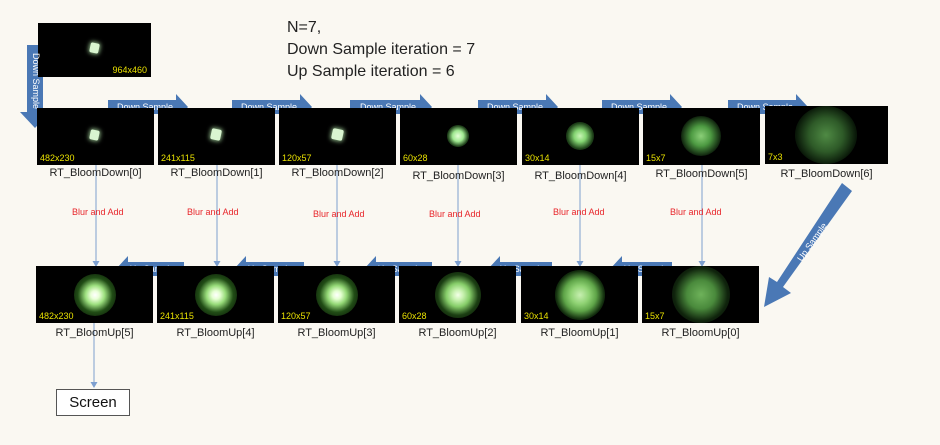 The height and width of the screenshot is (445, 940). Describe the element at coordinates (808, 245) in the screenshot. I see `diagonal-up-sample-arrow` at that location.